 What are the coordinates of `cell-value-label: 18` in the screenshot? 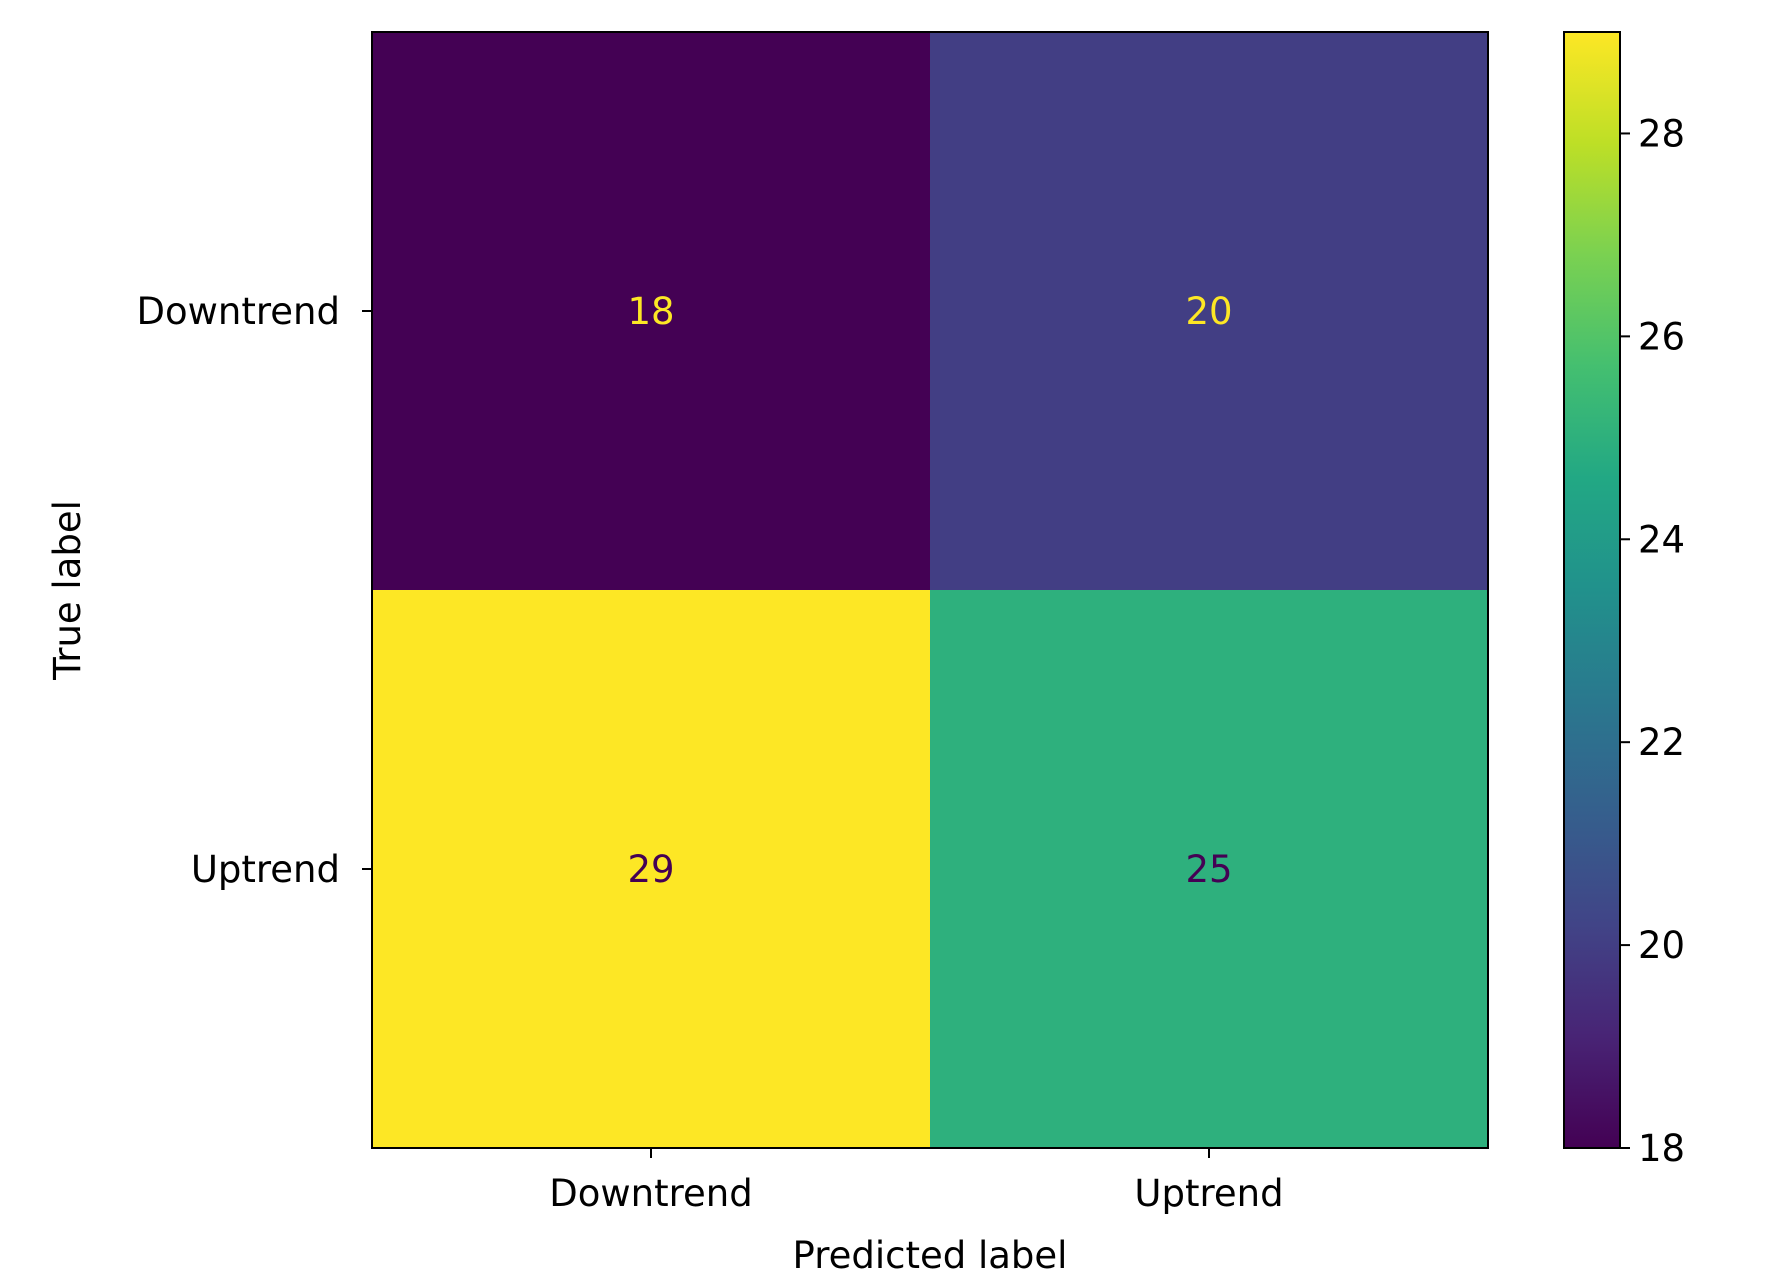 It's located at (650, 311).